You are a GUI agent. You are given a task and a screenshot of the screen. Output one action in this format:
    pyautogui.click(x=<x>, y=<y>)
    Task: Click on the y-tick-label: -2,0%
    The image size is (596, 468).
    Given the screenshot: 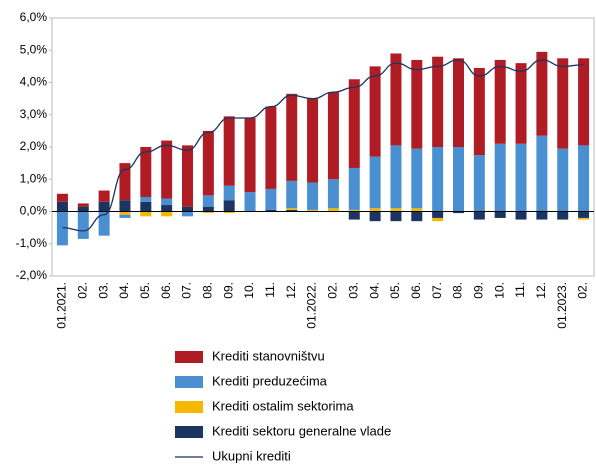 What is the action you would take?
    pyautogui.click(x=32, y=275)
    